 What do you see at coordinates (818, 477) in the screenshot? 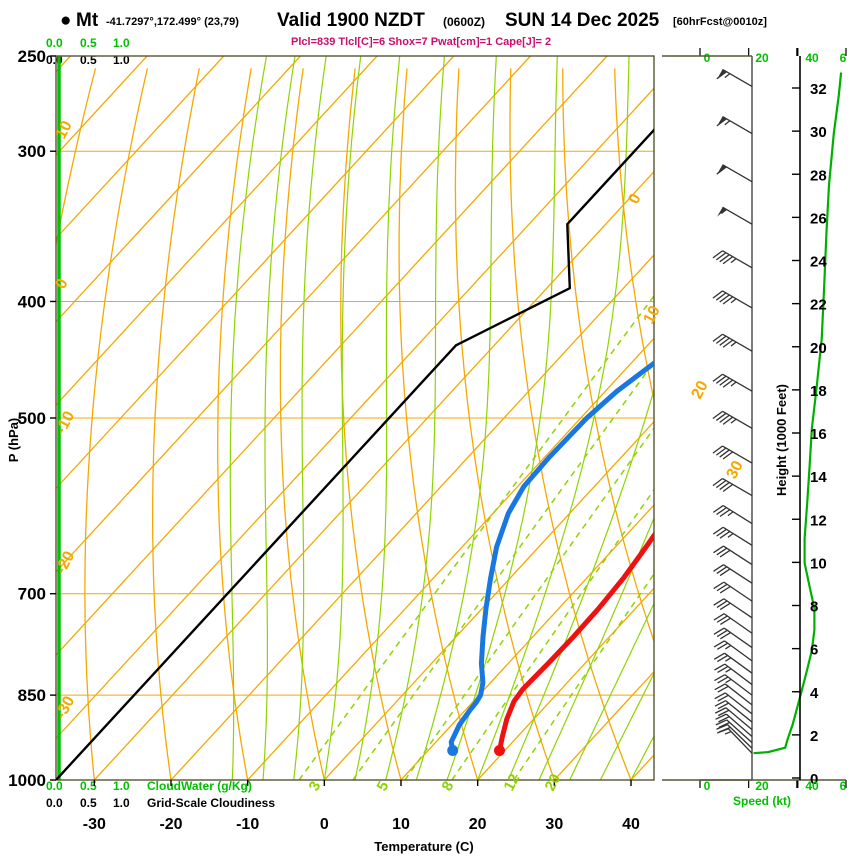
I see `height-tick-label: 14` at bounding box center [818, 477].